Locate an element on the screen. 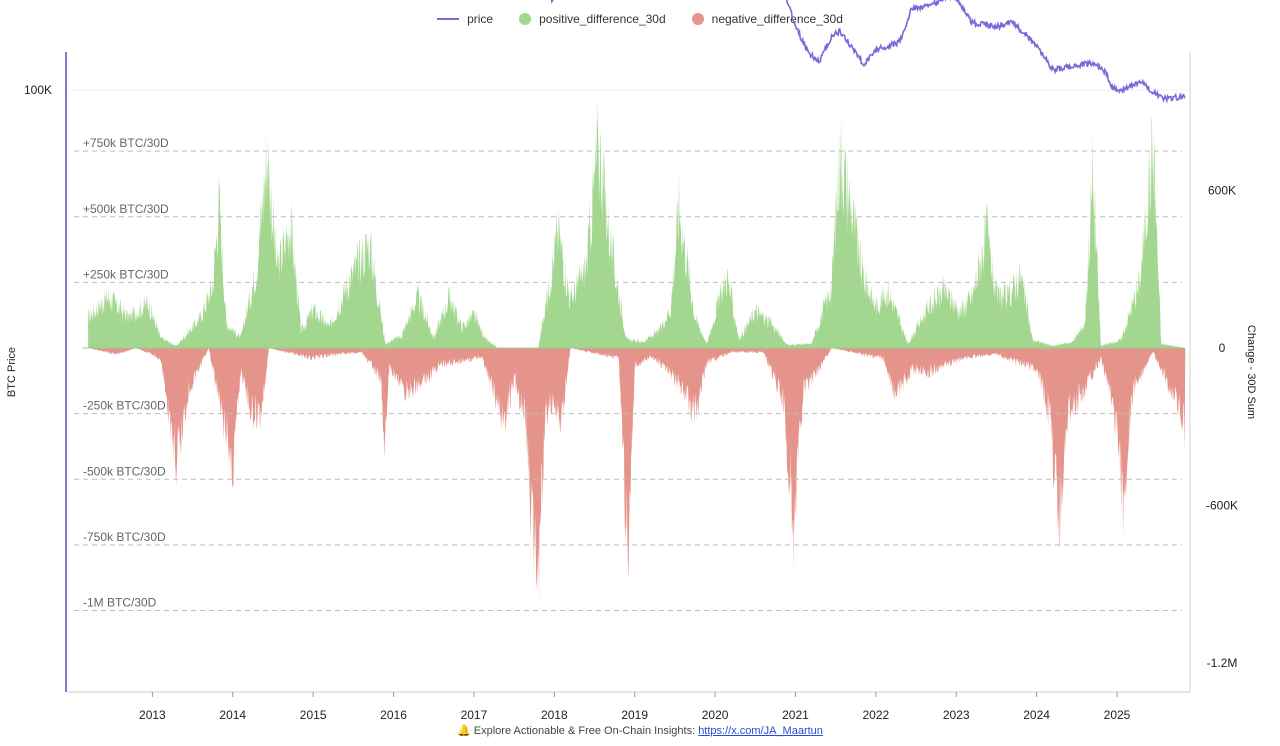  price-layer is located at coordinates (868, 52).